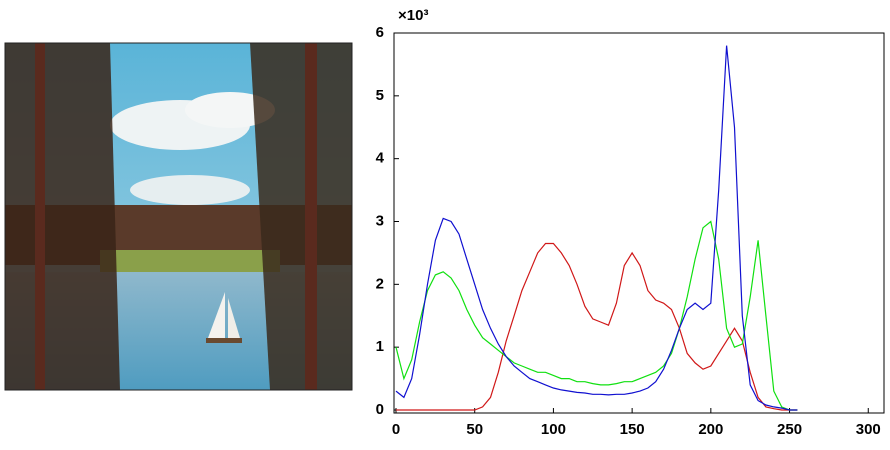 The width and height of the screenshot is (890, 450). Describe the element at coordinates (553, 429) in the screenshot. I see `x-tick-label: 100` at that location.